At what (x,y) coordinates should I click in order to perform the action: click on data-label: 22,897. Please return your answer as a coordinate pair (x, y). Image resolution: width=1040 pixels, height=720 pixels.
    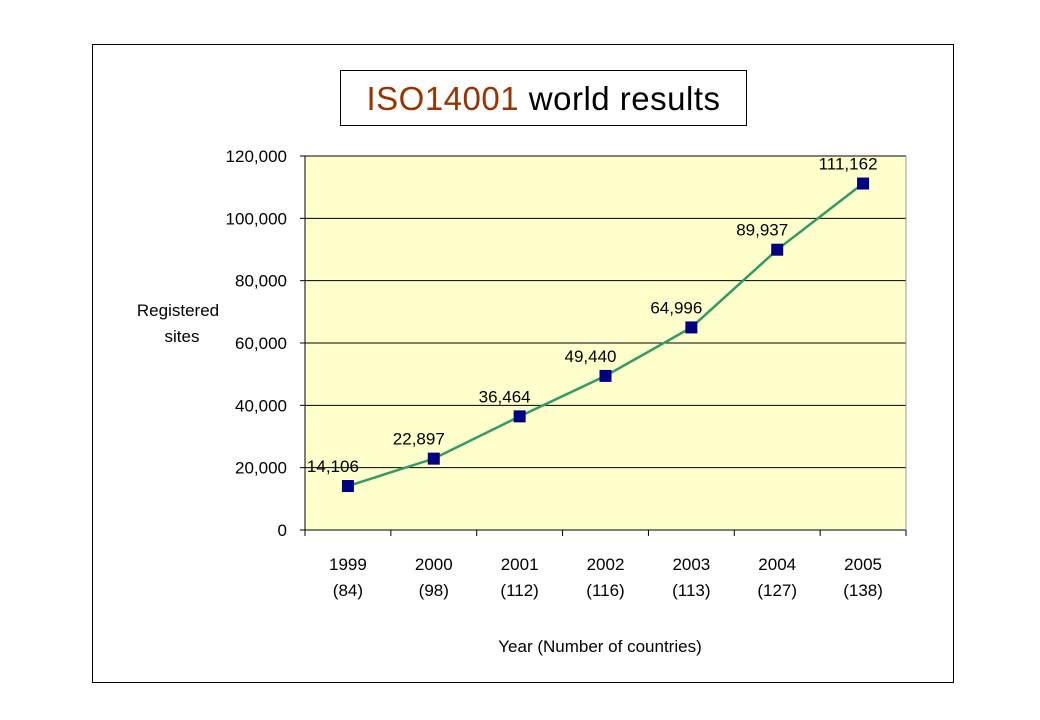
    Looking at the image, I should click on (419, 439).